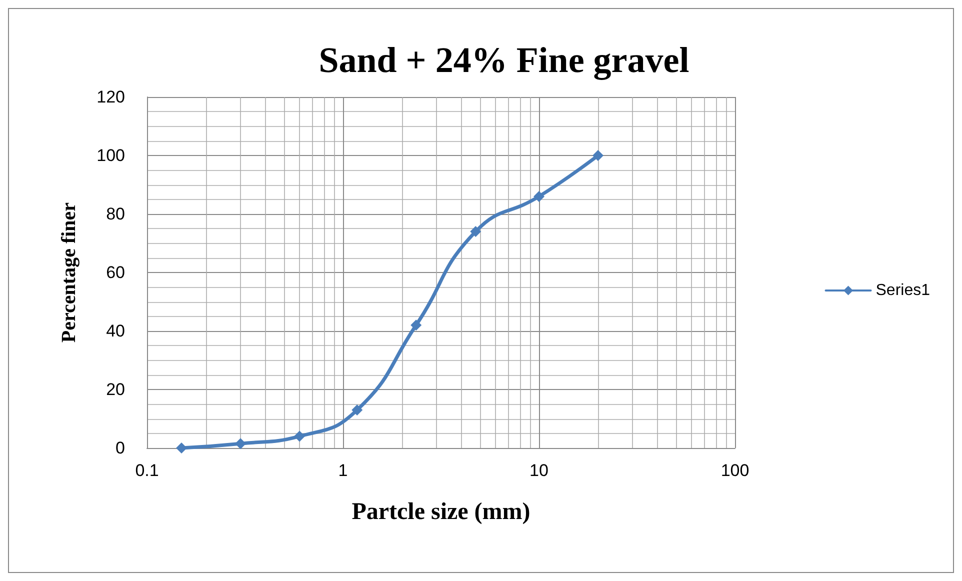  What do you see at coordinates (343, 470) in the screenshot?
I see `x-tick-label: 1` at bounding box center [343, 470].